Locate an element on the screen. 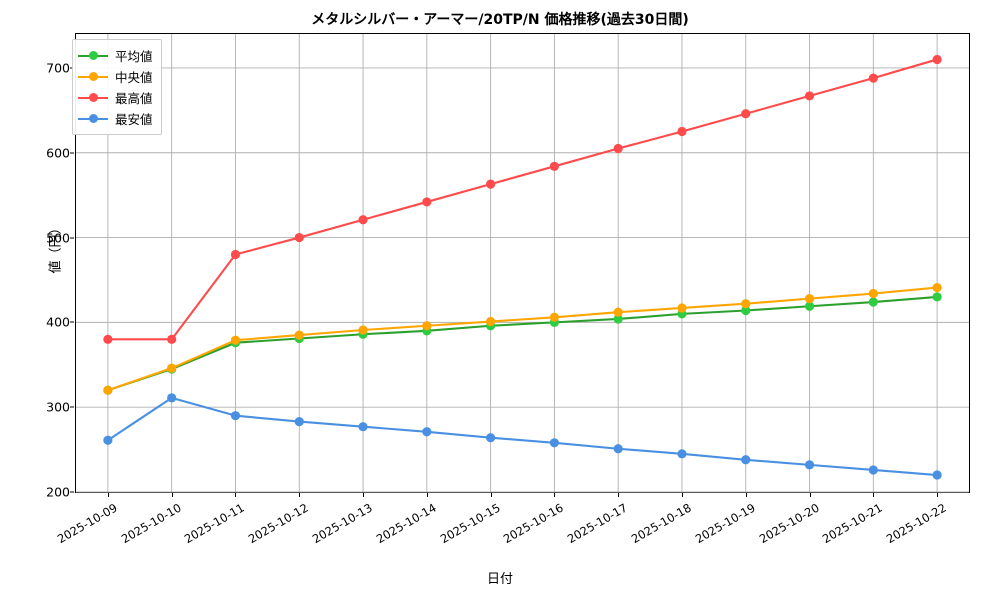 Image resolution: width=1000 pixels, height=600 pixels. legend-item-最安値: 最安値 is located at coordinates (115, 118).